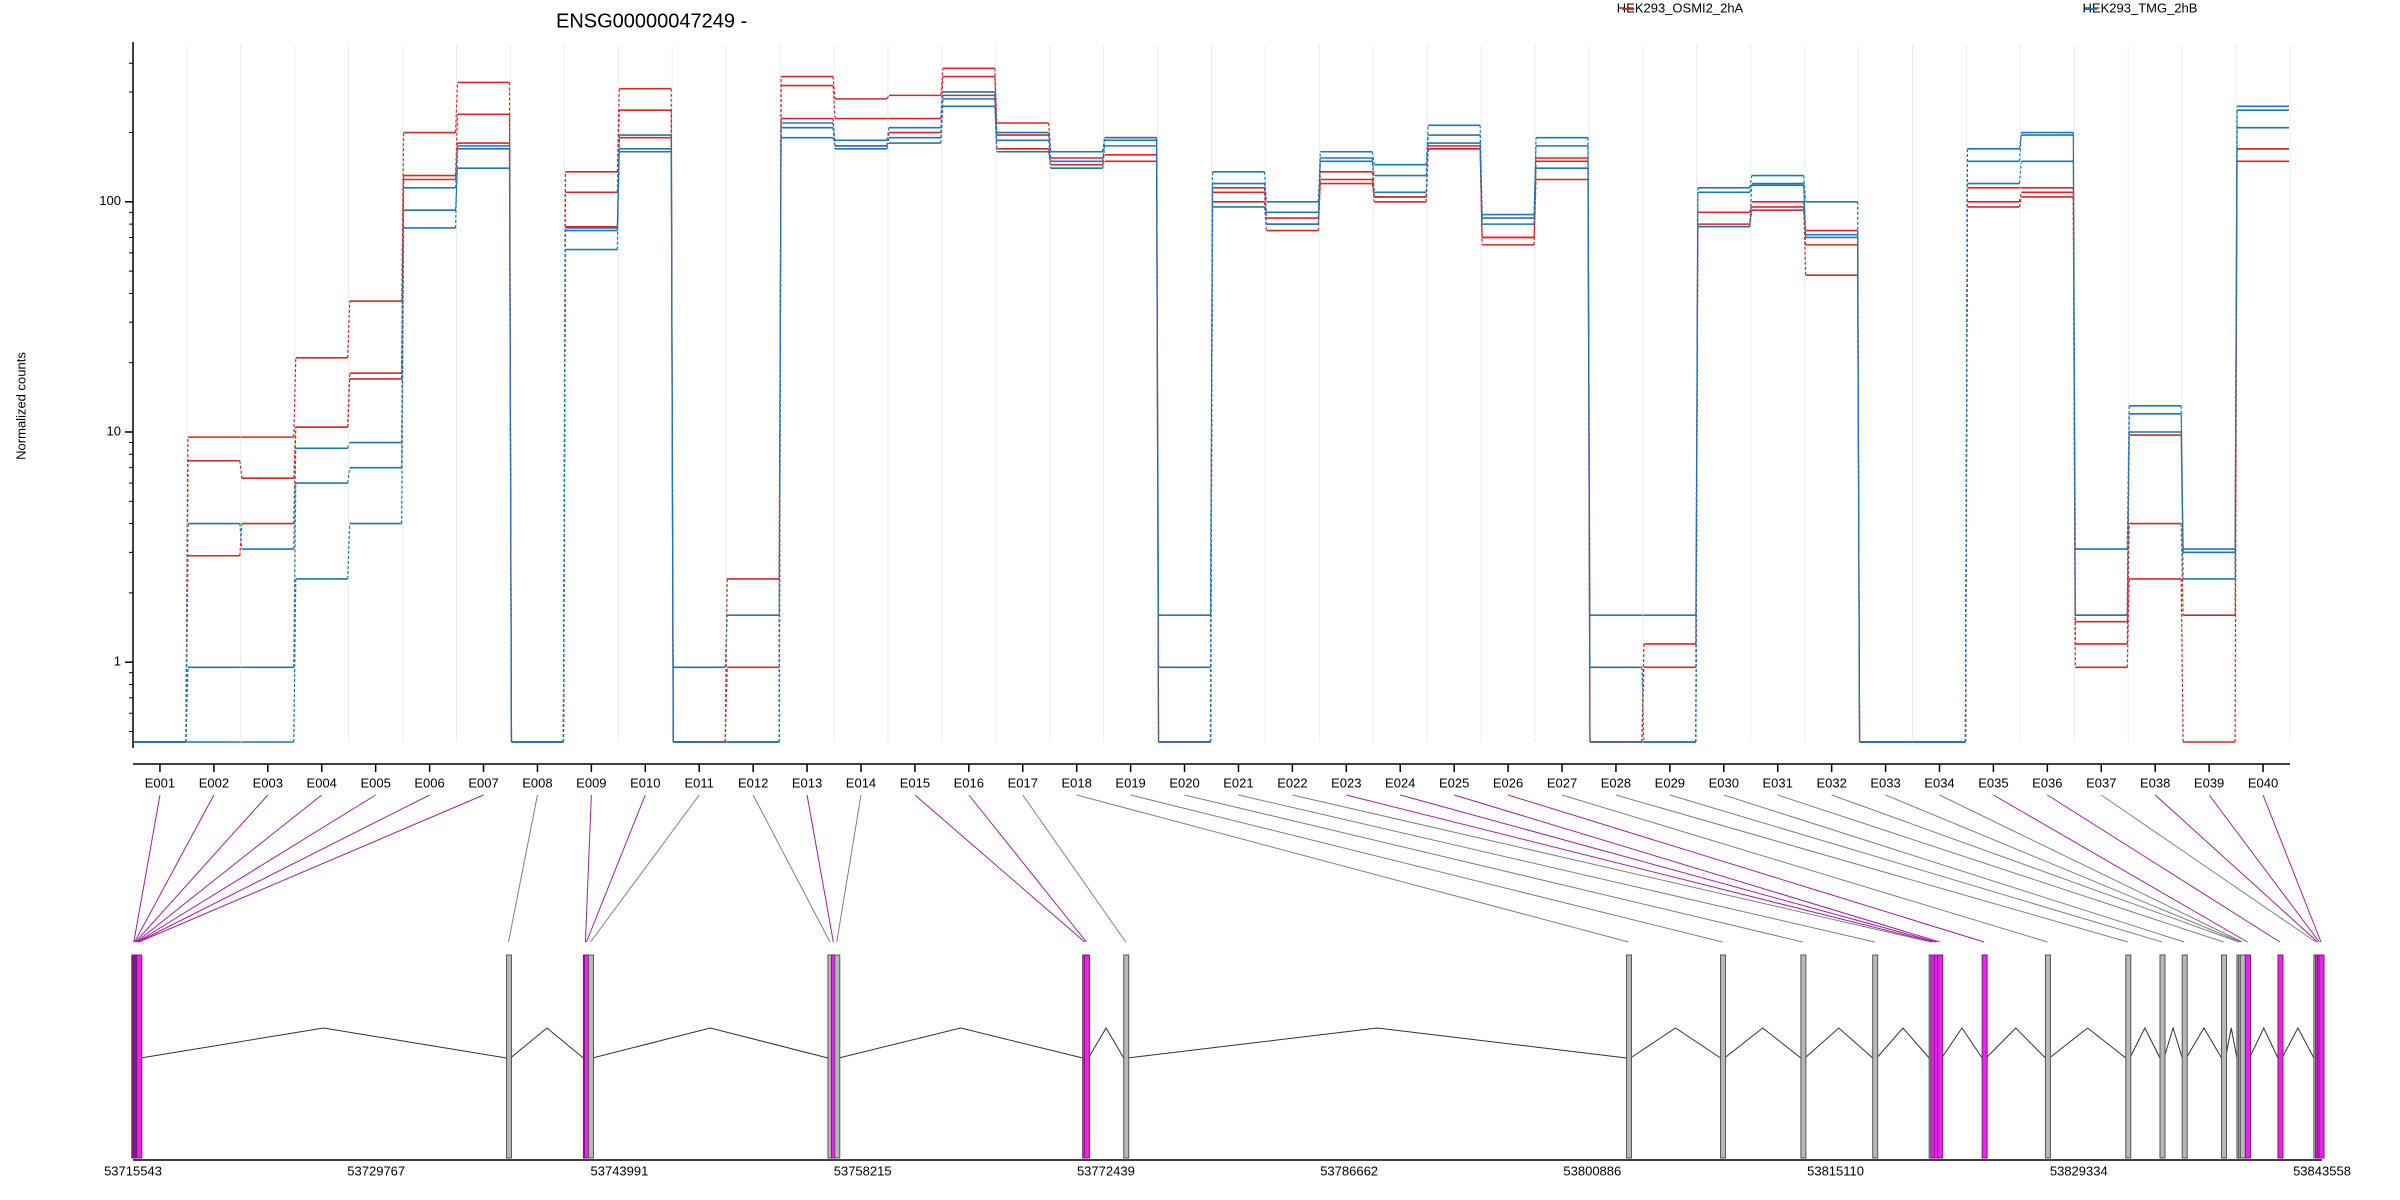 The width and height of the screenshot is (2400, 1200). What do you see at coordinates (2155, 782) in the screenshot?
I see `x-tick-label: E038` at bounding box center [2155, 782].